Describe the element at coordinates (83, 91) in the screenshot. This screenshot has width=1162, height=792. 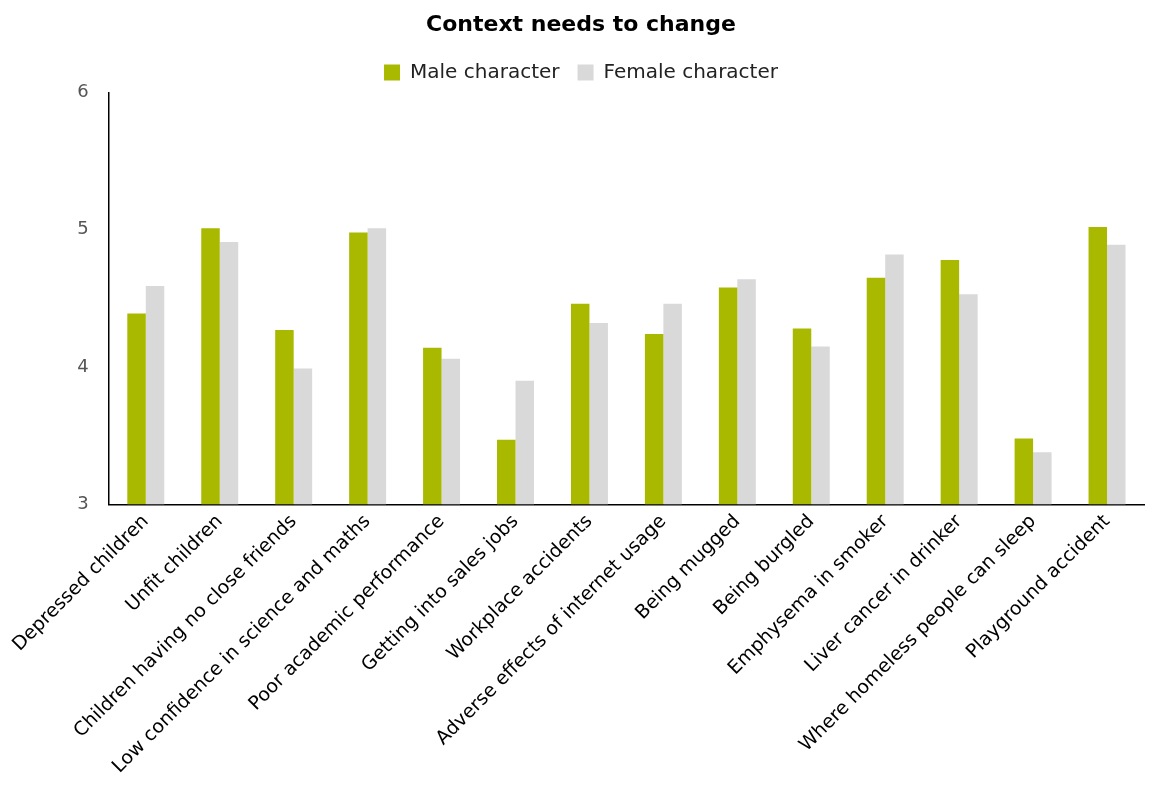
I see `y-tick-label: 6` at that location.